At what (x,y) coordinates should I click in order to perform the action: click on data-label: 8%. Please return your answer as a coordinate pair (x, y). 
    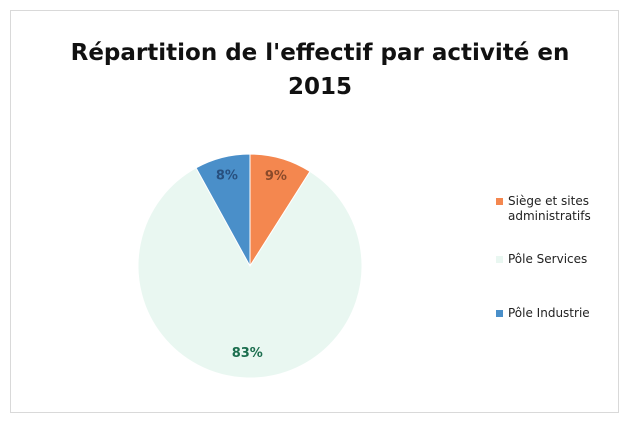
    Looking at the image, I should click on (227, 175).